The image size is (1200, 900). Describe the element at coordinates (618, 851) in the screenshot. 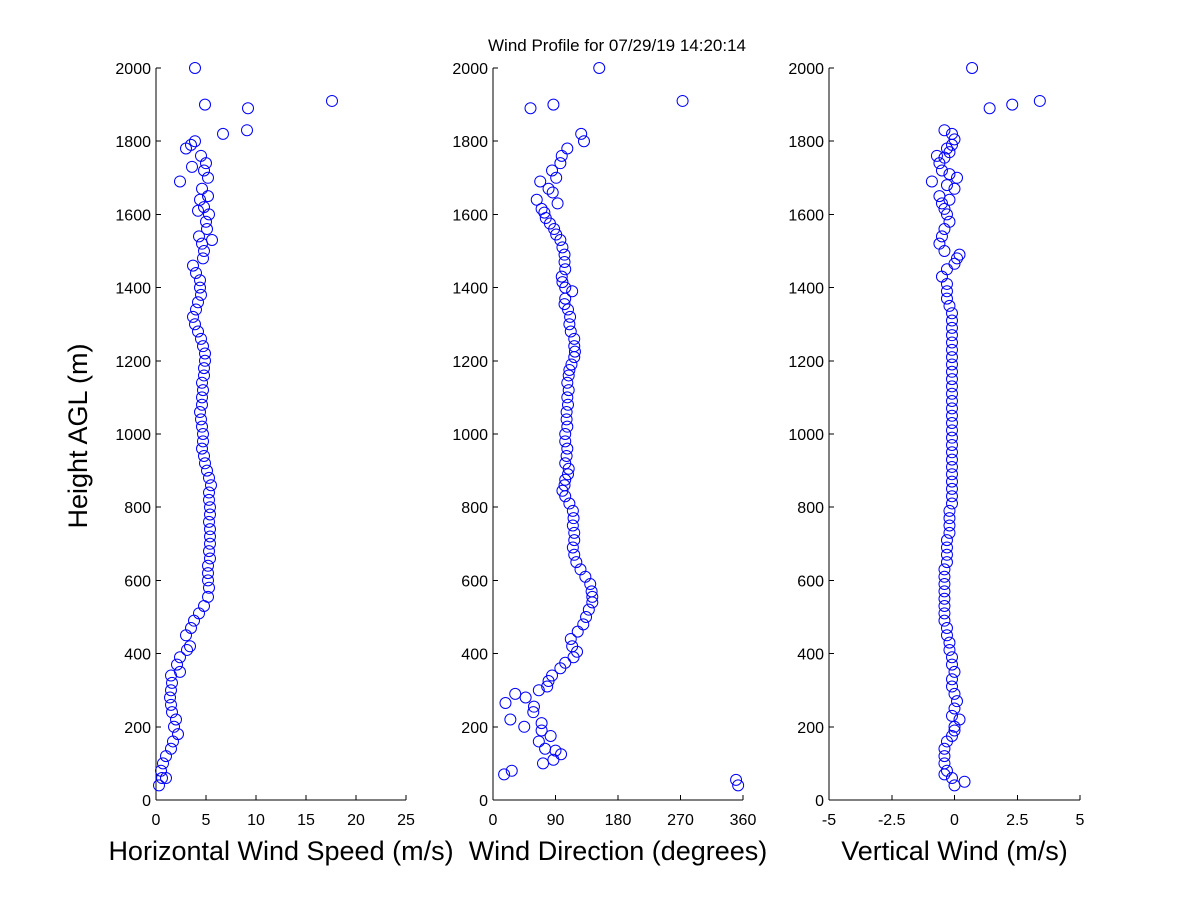

I see `x-axis-label-direction: Wind Direction (degrees)` at that location.